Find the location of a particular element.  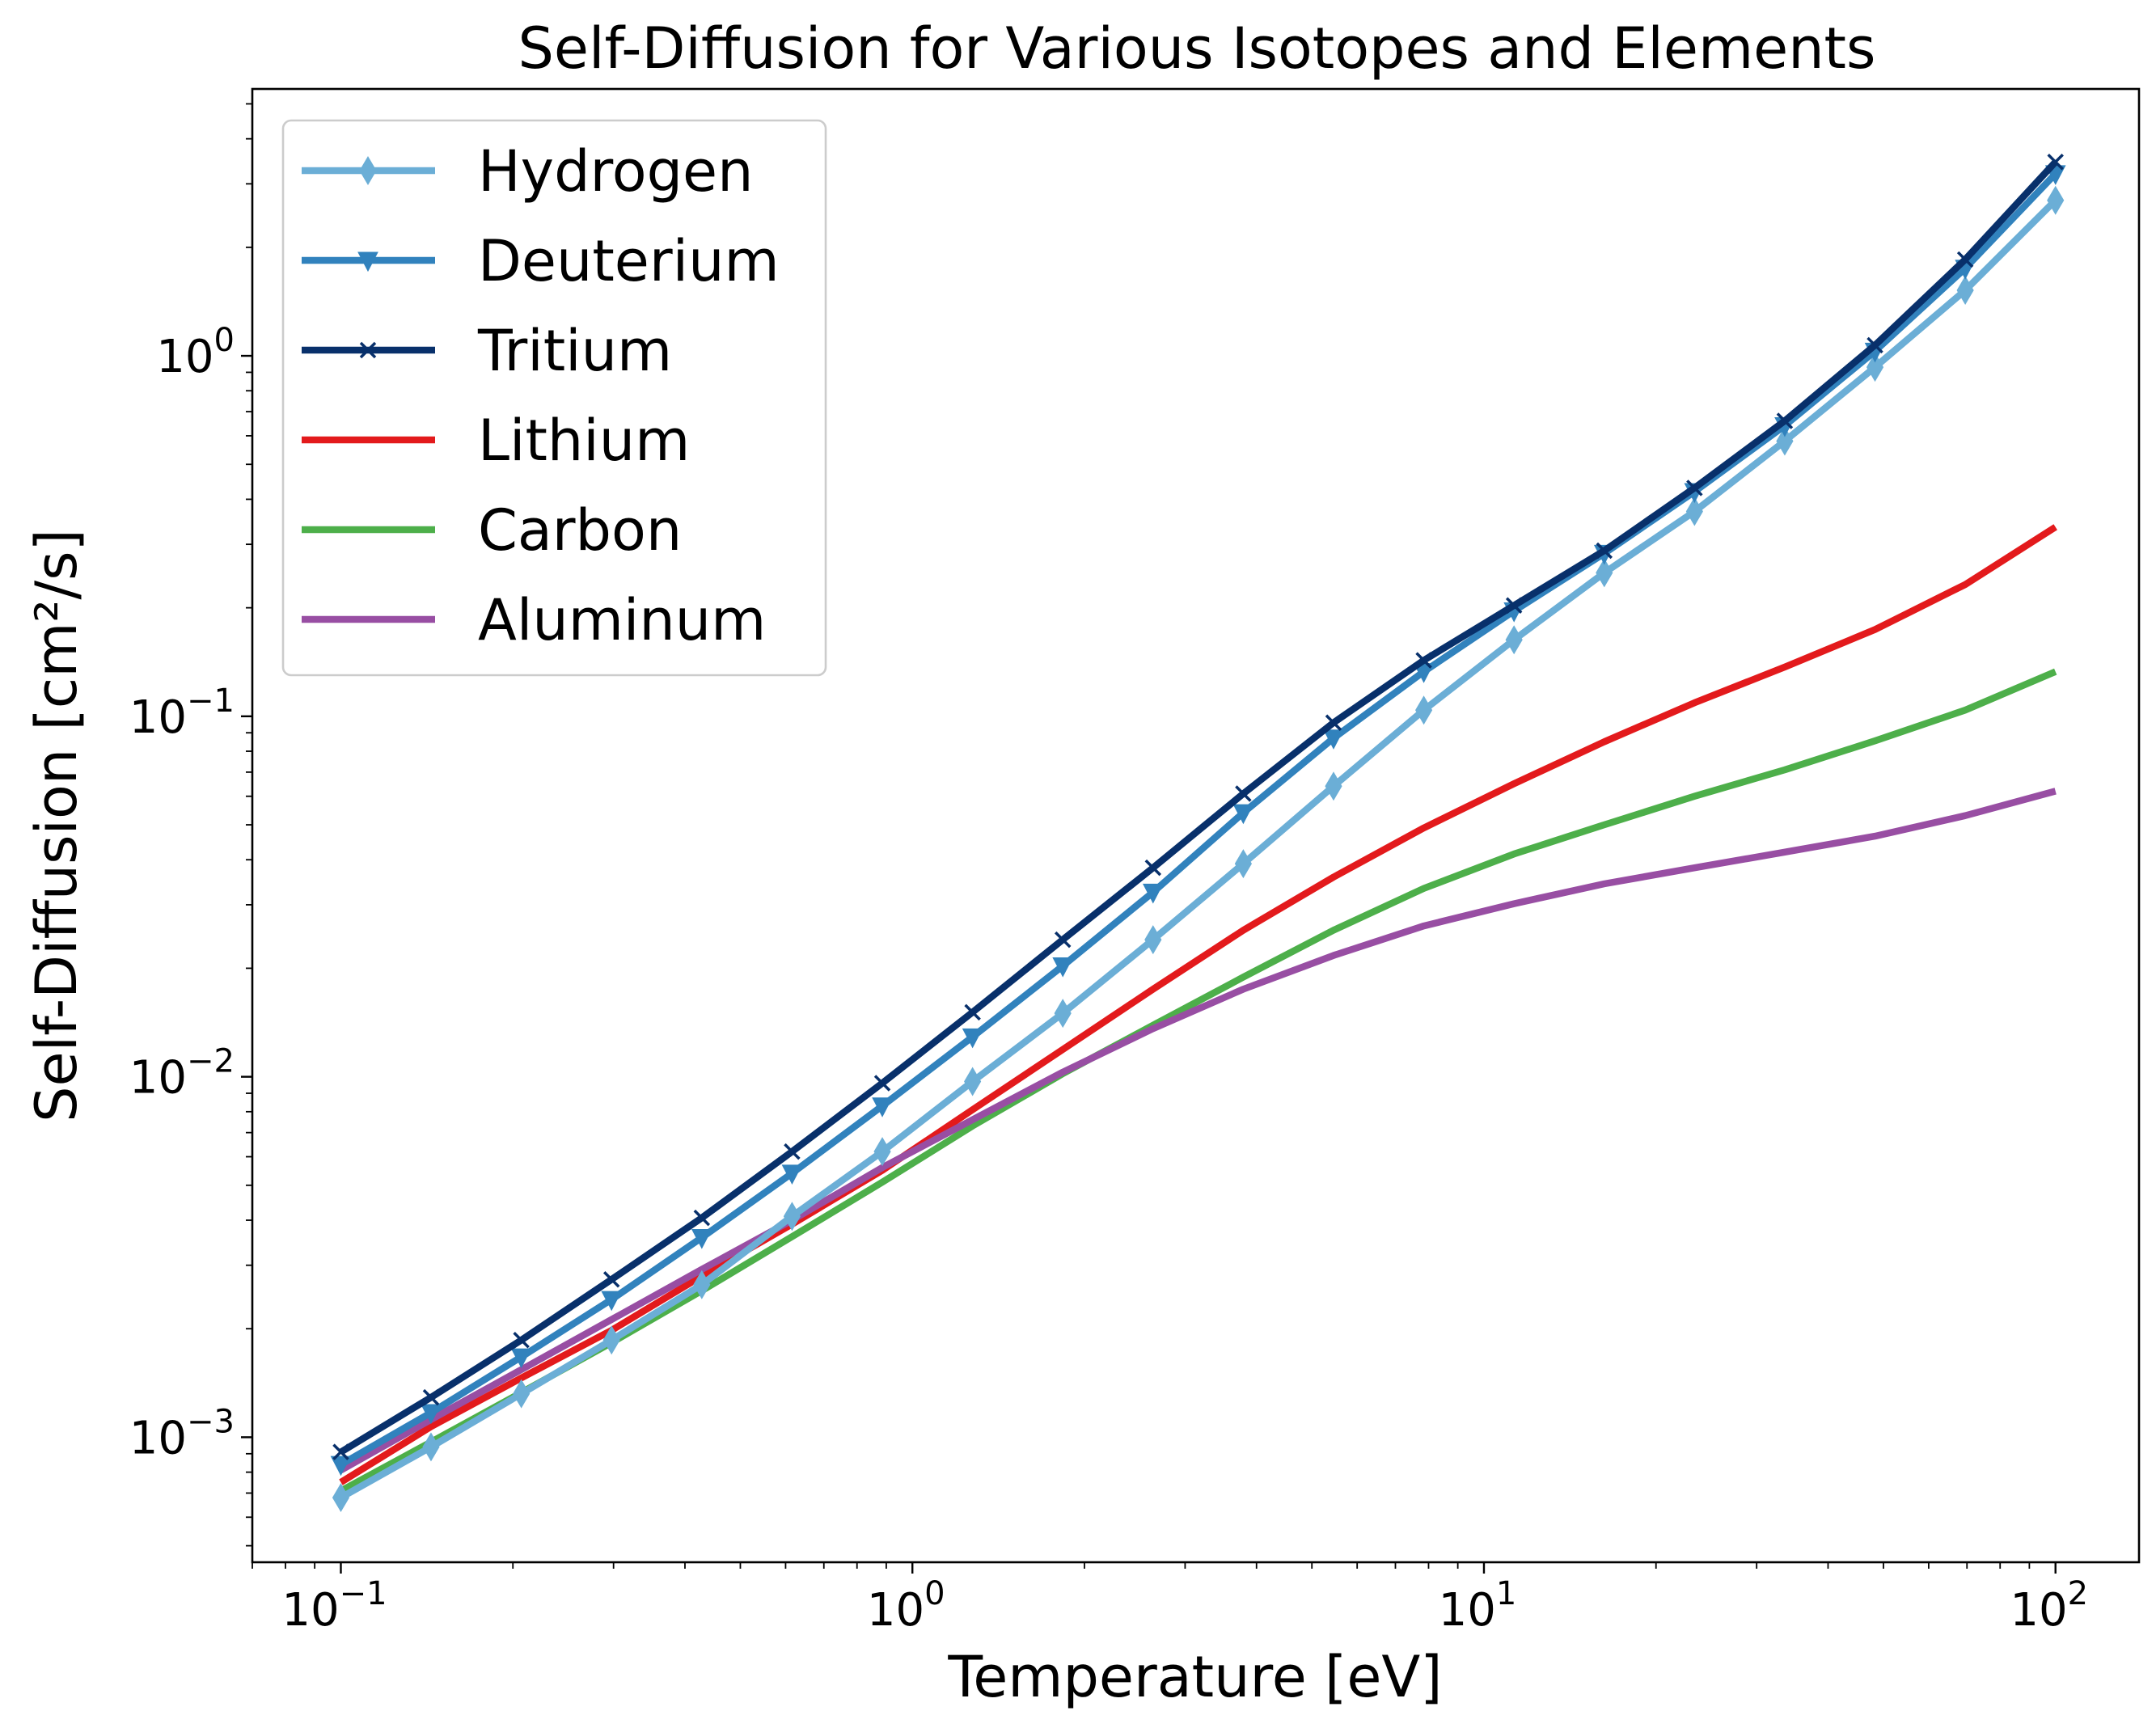

legend-entry-hydrogen: Hydrogen is located at coordinates (528, 171).